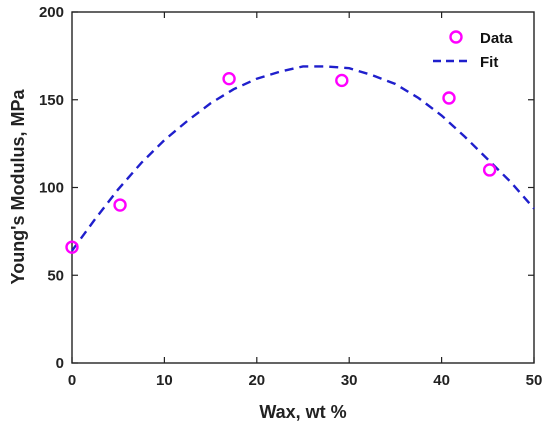  Describe the element at coordinates (51, 188) in the screenshot. I see `y-tick-label: 100` at that location.